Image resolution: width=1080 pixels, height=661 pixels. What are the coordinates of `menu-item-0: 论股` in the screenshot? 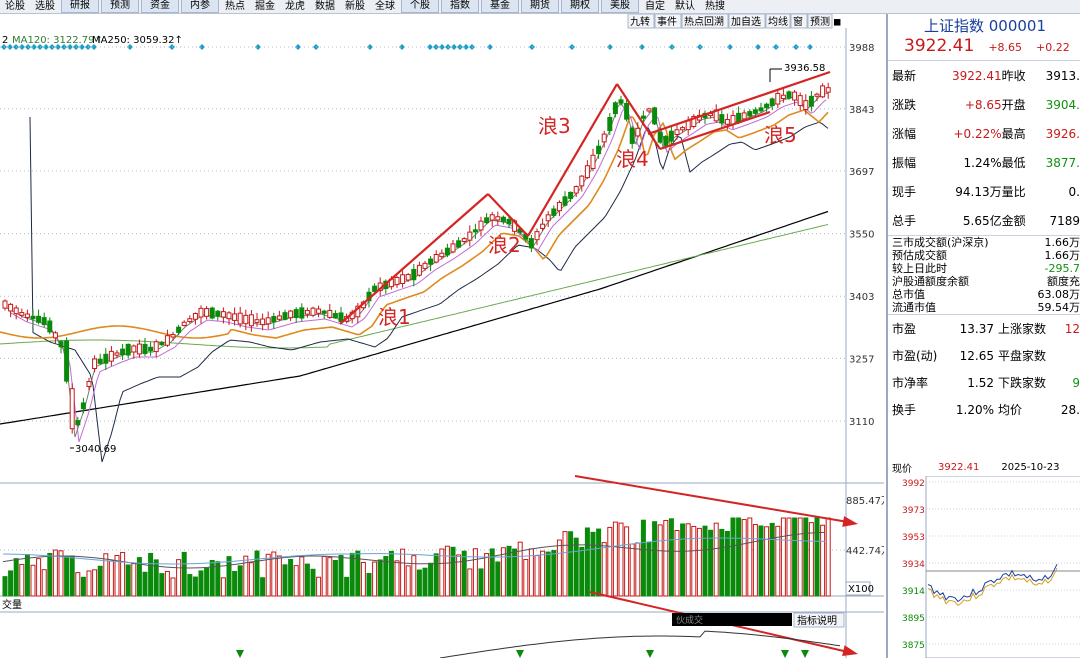 It's located at (15, 6).